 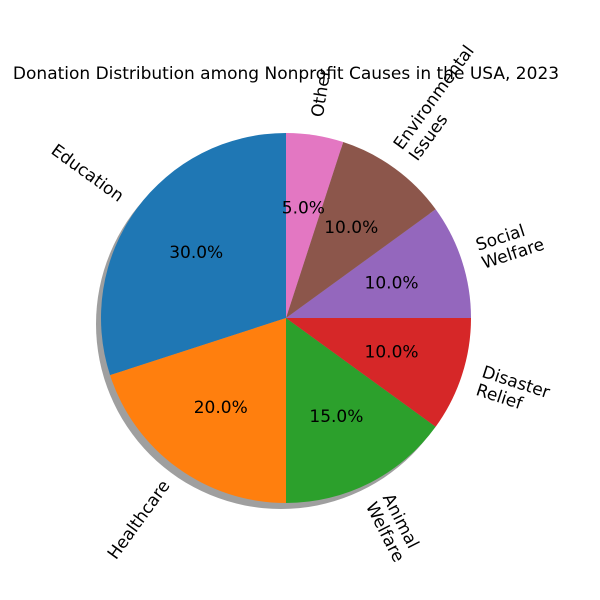 I want to click on category-label-education: Education, so click(x=87, y=174).